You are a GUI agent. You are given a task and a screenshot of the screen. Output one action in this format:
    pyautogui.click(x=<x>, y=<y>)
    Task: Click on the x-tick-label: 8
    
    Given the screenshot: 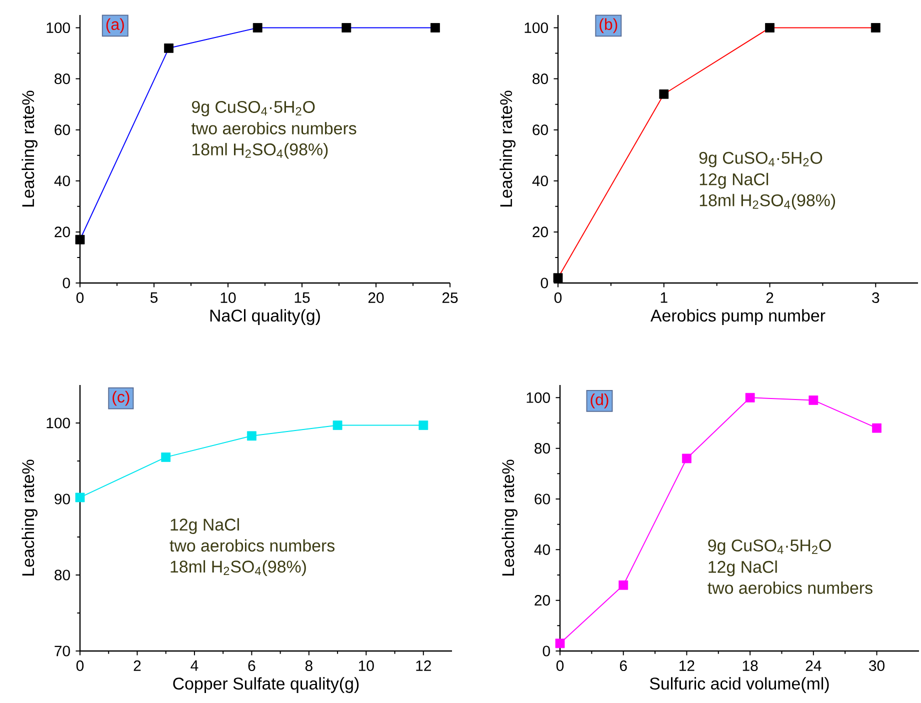 What is the action you would take?
    pyautogui.click(x=308, y=666)
    